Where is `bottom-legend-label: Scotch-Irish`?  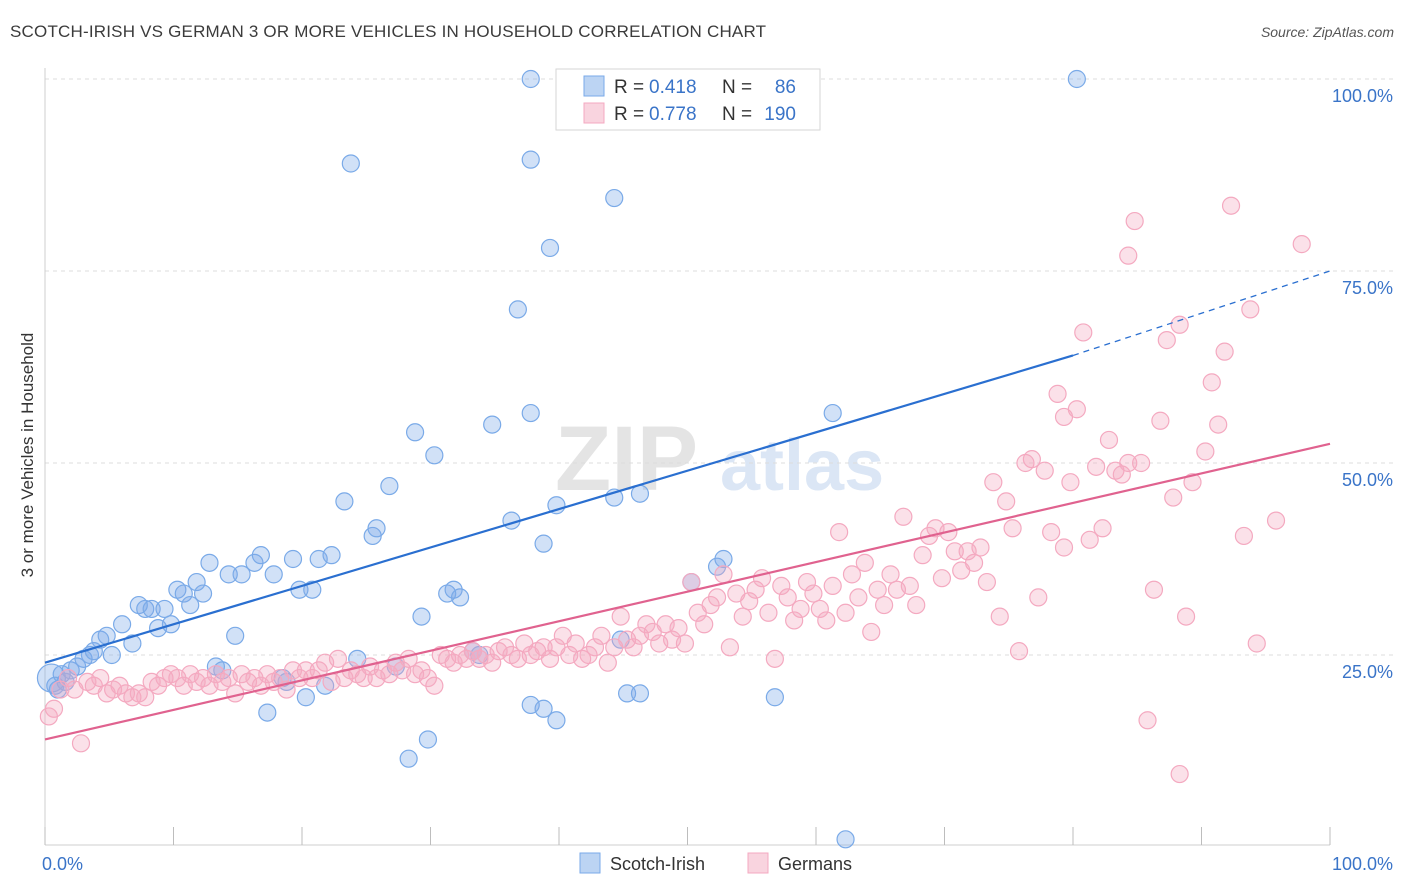
bottom-legend-label: Scotch-Irish is located at coordinates (657, 864).